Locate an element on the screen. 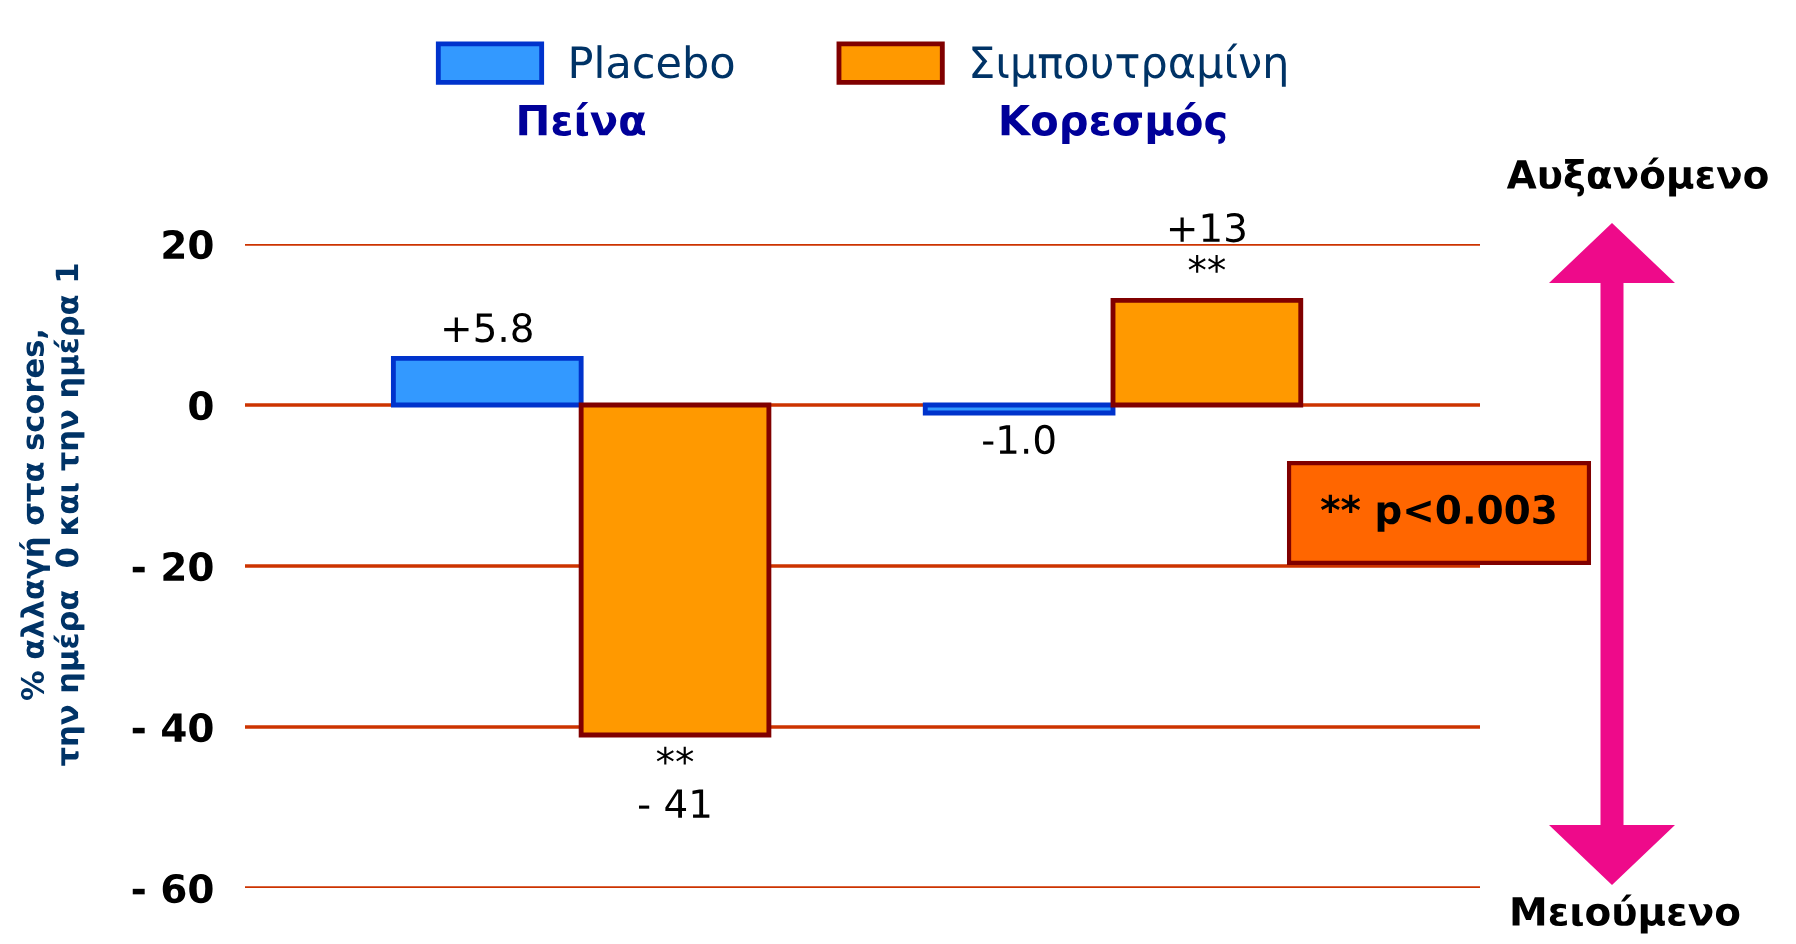 Image resolution: width=1796 pixels, height=944 pixels. legend-label: Σιμπουτραμίνη is located at coordinates (1129, 65).